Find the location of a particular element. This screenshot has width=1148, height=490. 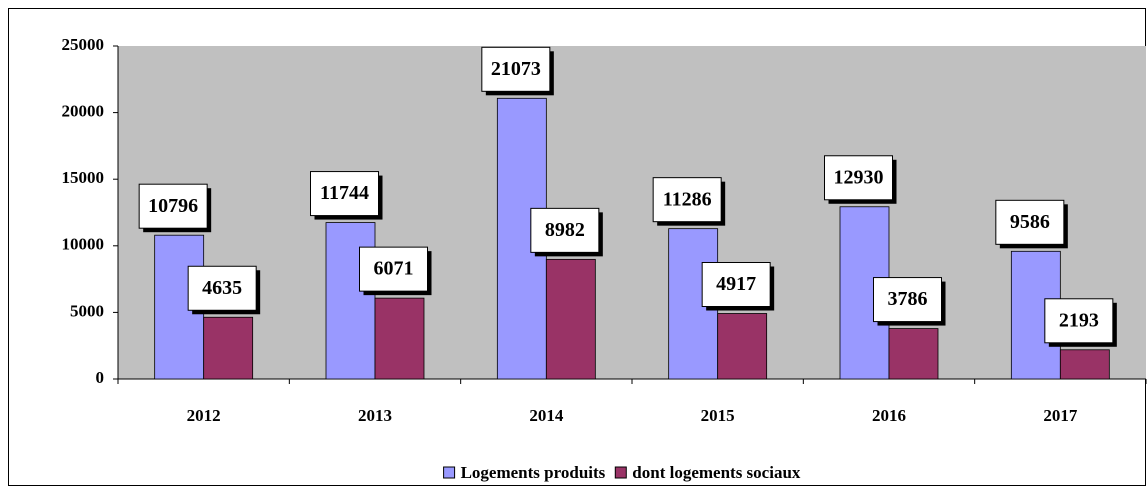

data-label: 12930 is located at coordinates (859, 177).